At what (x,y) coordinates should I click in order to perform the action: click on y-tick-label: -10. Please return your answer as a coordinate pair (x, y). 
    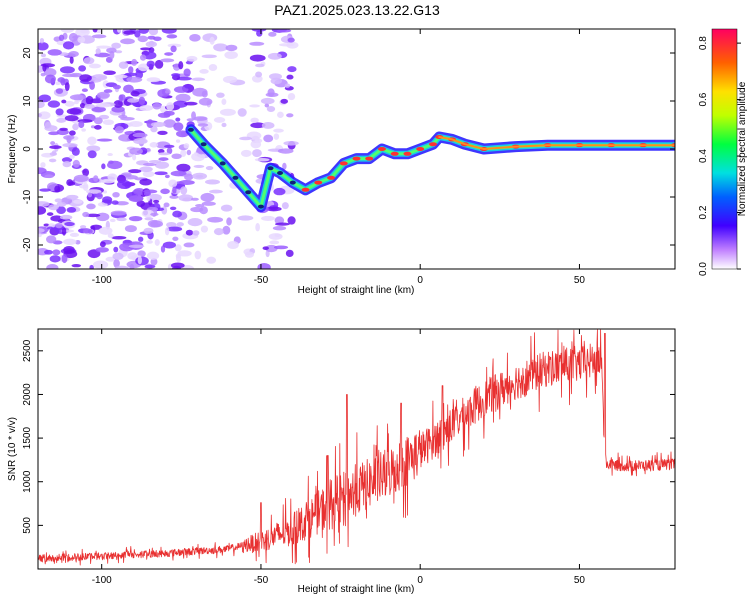
    Looking at the image, I should click on (27, 196).